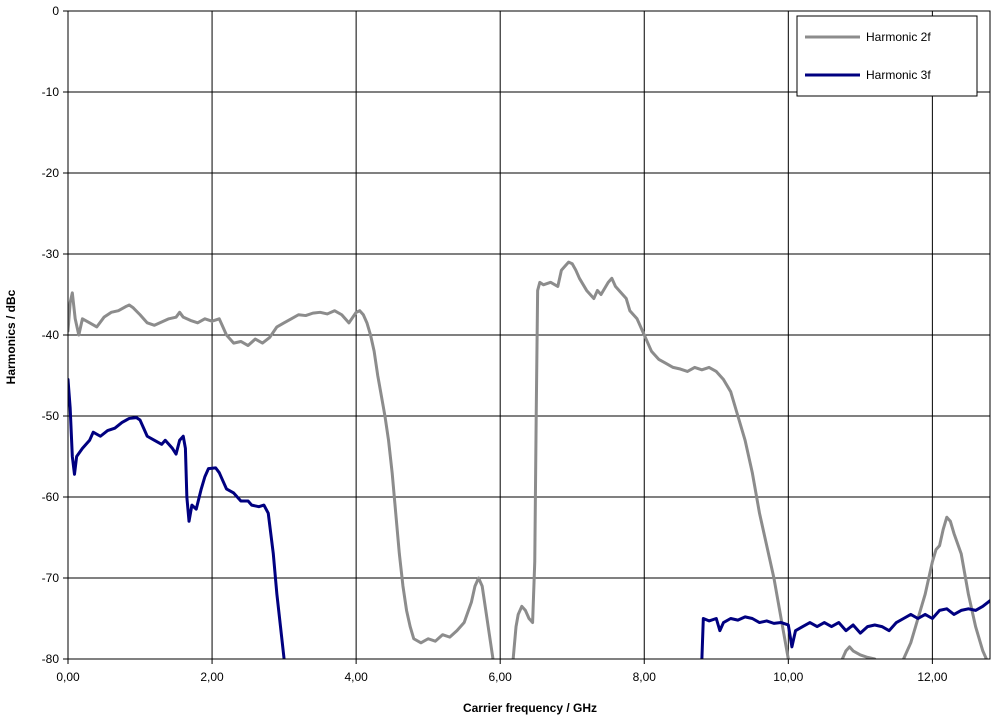 The height and width of the screenshot is (715, 993). I want to click on x-tick-label: 2,00, so click(212, 677).